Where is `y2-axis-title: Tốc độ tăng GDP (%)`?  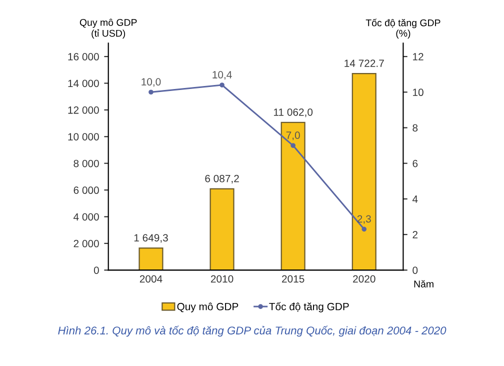
y2-axis-title: Tốc độ tăng GDP (%) is located at coordinates (403, 28).